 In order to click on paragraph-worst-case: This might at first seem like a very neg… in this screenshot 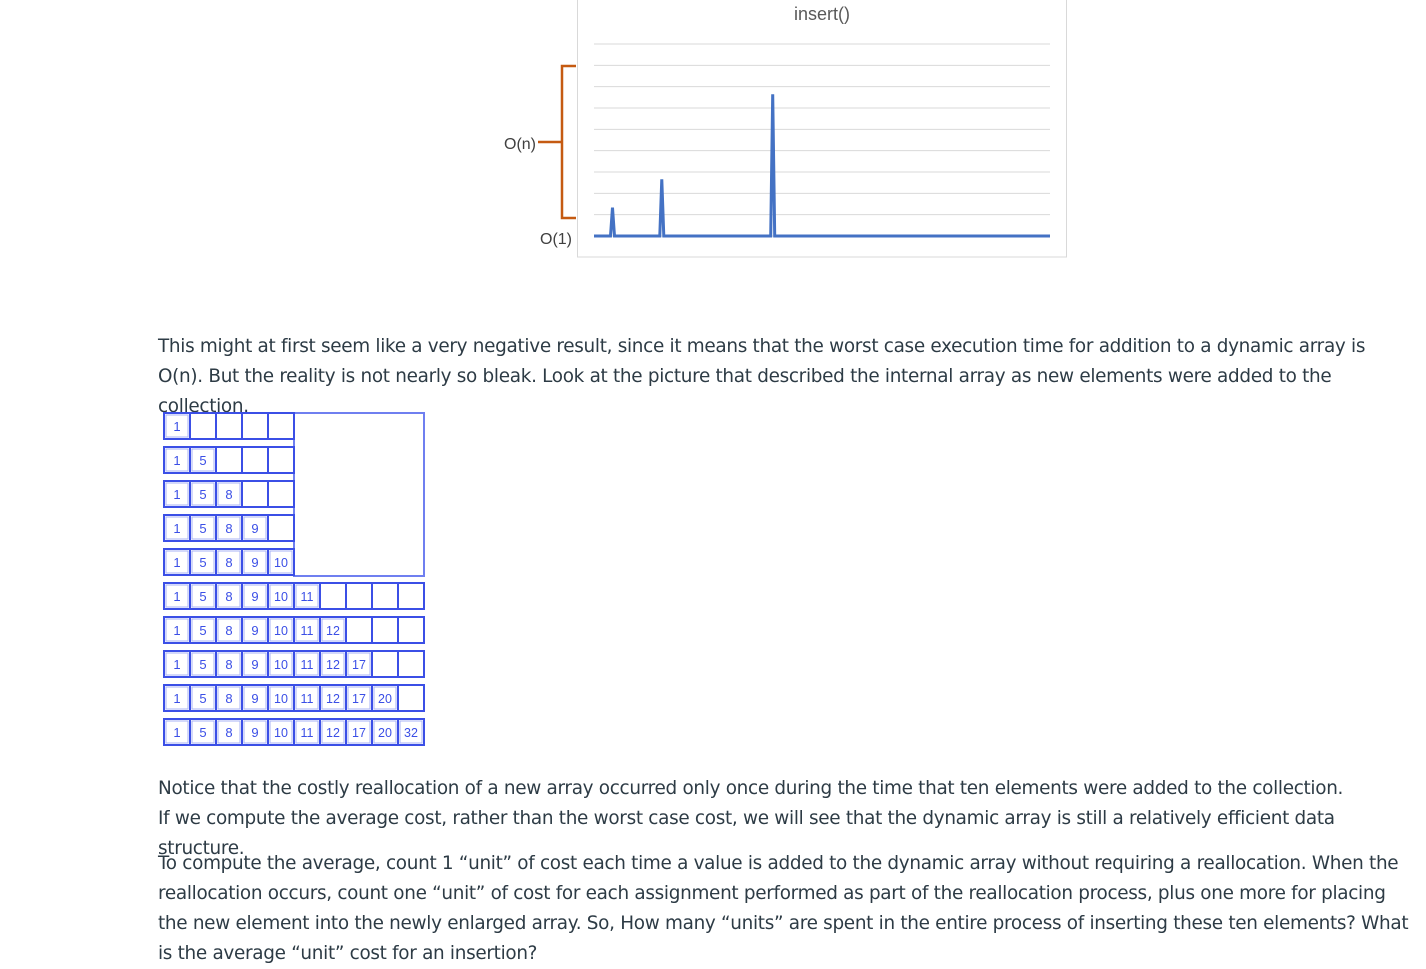, I will do `click(762, 376)`.